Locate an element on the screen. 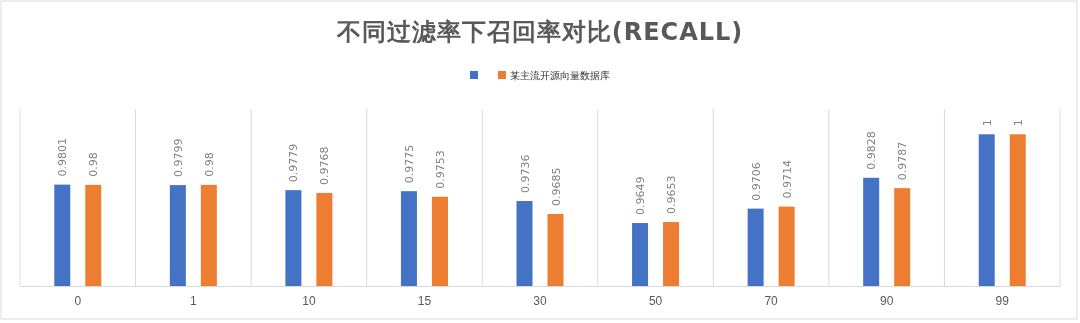 The width and height of the screenshot is (1080, 323). legend-label: 某主流开源向量数据库 is located at coordinates (560, 75).